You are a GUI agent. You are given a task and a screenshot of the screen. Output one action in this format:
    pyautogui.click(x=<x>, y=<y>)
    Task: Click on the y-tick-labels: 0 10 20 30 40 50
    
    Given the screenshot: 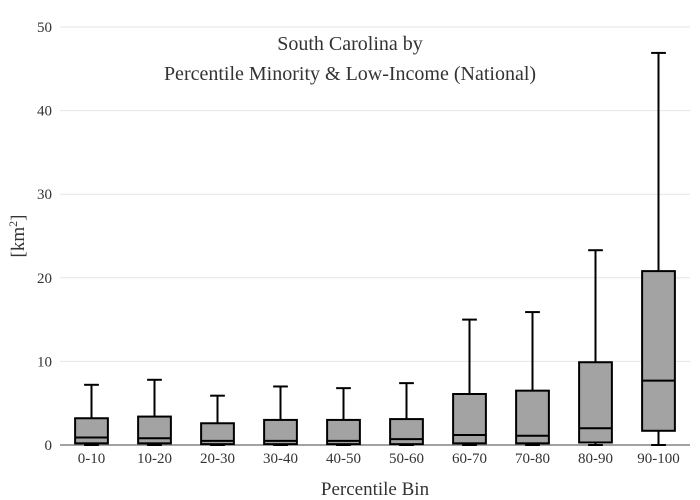 What is the action you would take?
    pyautogui.click(x=44, y=237)
    